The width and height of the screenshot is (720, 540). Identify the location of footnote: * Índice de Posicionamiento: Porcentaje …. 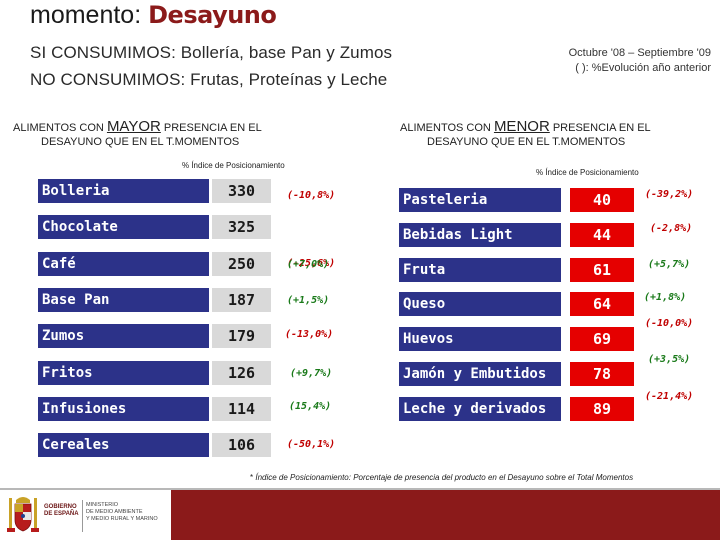
(441, 477).